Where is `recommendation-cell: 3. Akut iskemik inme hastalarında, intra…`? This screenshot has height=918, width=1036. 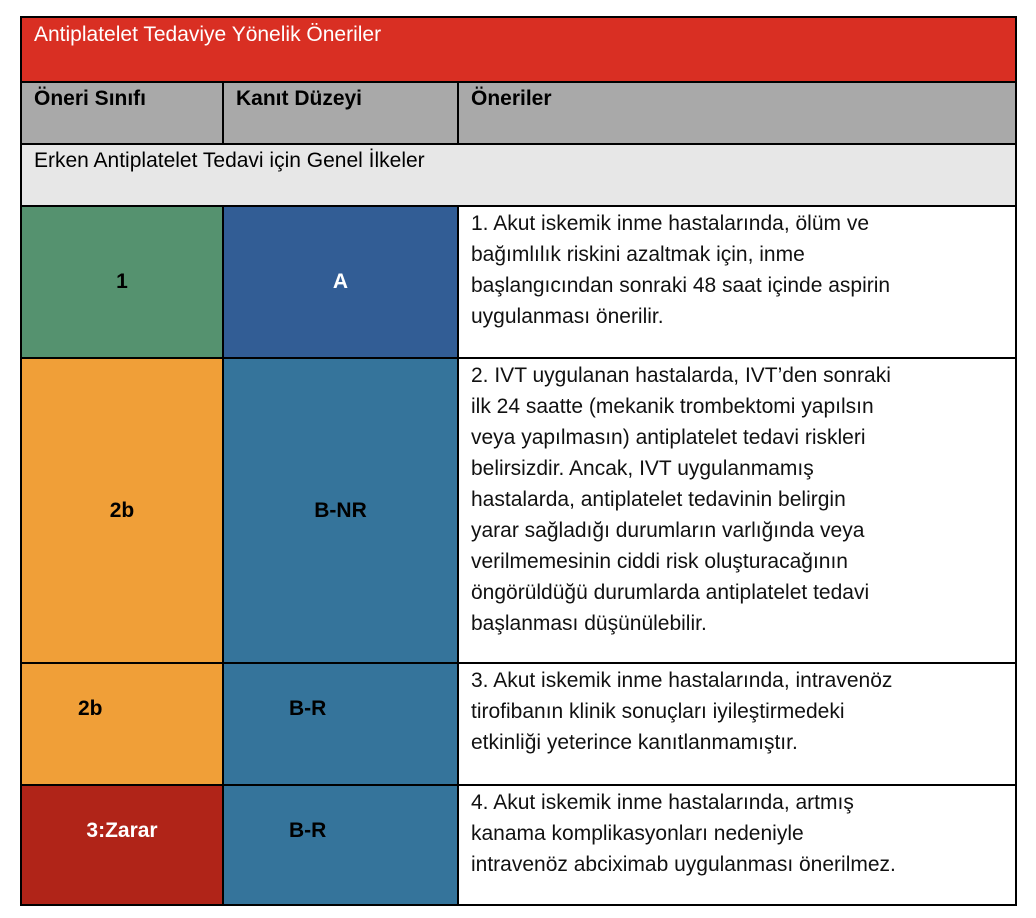
recommendation-cell: 3. Akut iskemik inme hastalarında, intra… is located at coordinates (737, 724).